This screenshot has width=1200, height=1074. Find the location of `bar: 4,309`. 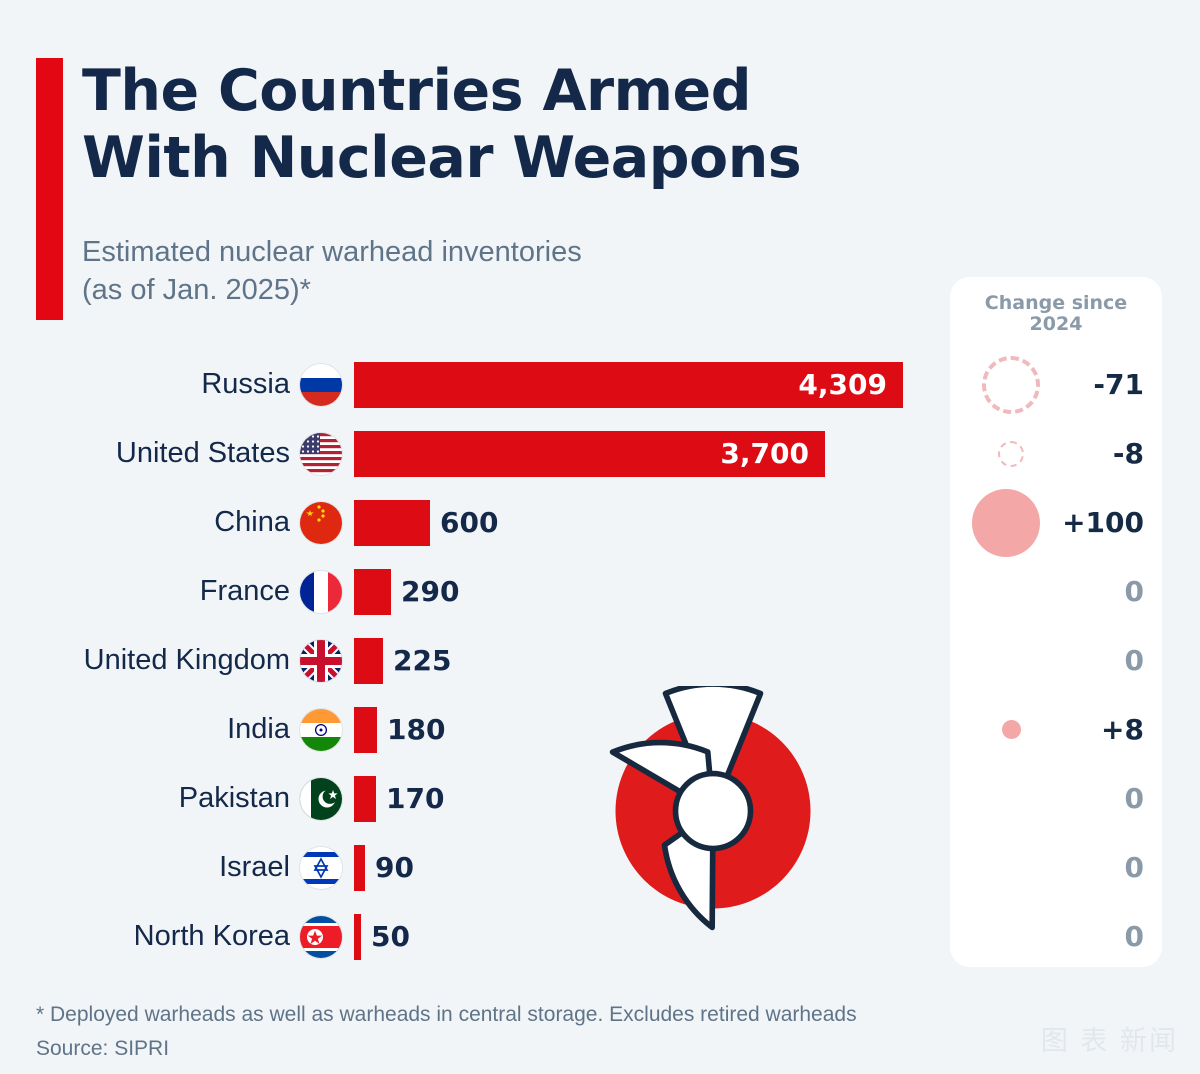

bar: 4,309 is located at coordinates (628, 384).